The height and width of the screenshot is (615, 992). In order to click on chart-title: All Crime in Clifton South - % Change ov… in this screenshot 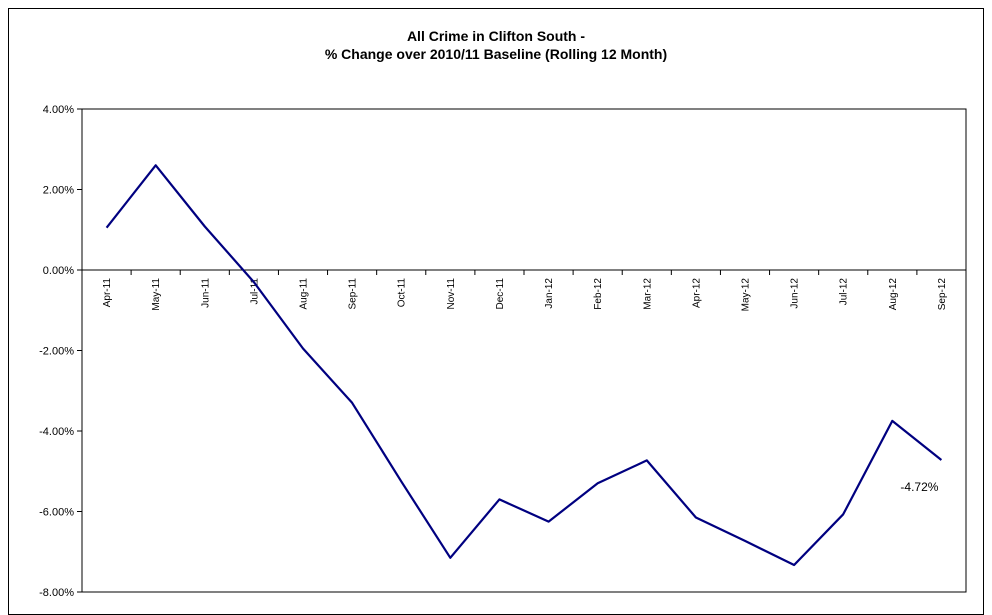, I will do `click(496, 45)`.